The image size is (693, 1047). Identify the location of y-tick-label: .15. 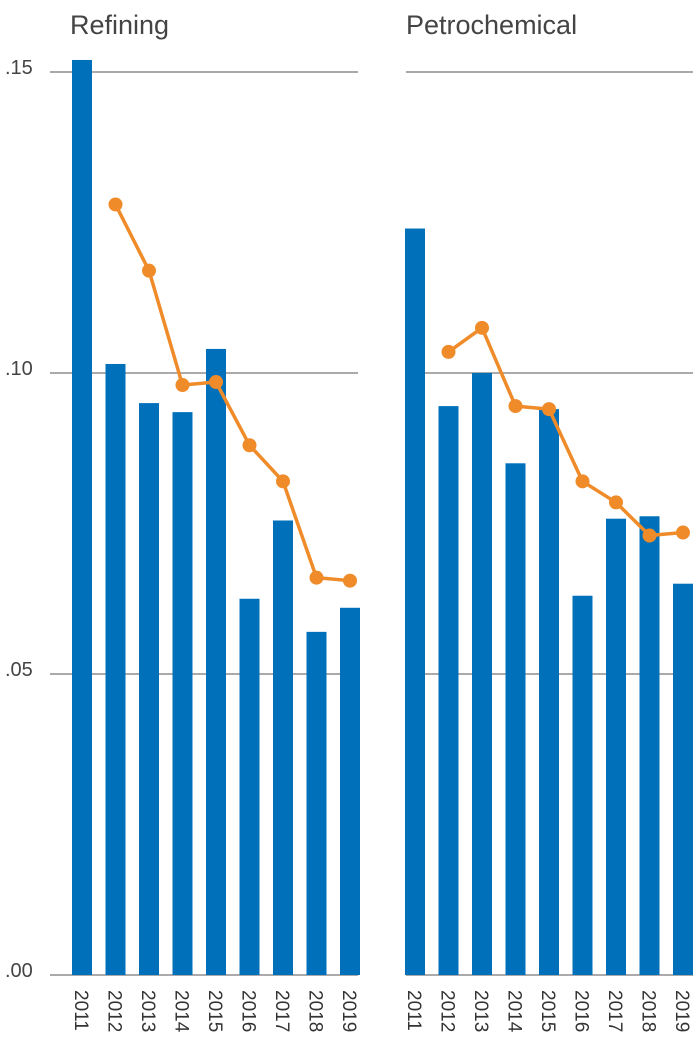
(19, 68).